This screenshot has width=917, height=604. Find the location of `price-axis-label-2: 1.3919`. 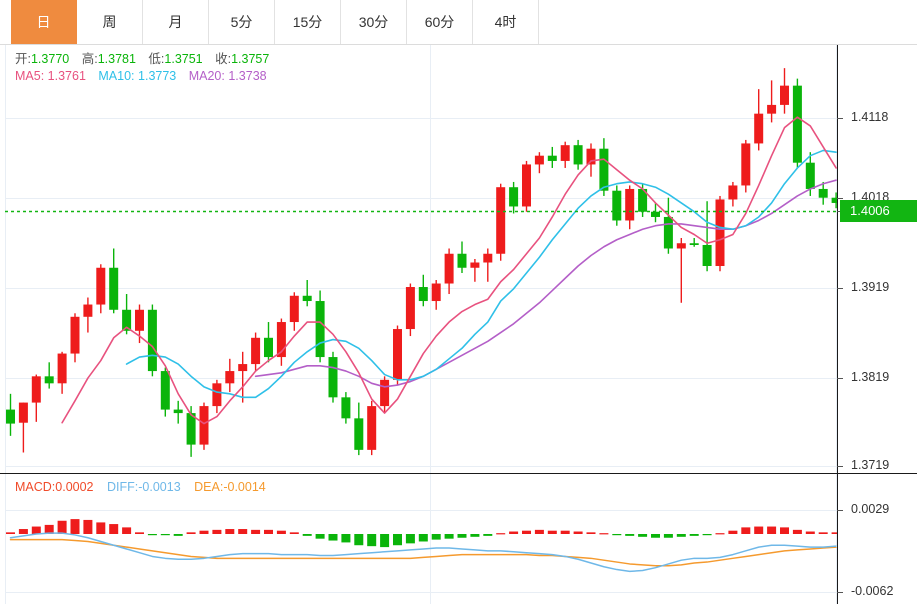

price-axis-label-2: 1.3919 is located at coordinates (870, 287).